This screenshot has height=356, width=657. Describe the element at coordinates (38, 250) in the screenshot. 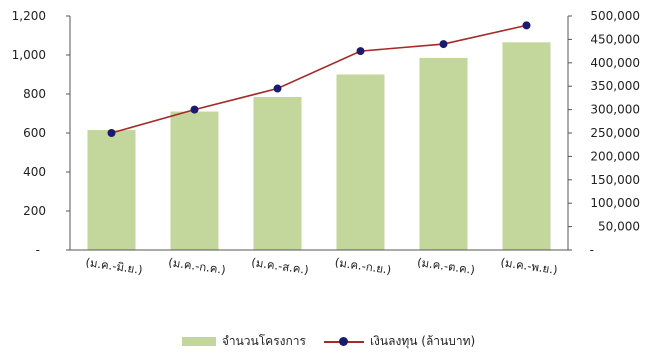

I see `left-tick-label: -` at that location.